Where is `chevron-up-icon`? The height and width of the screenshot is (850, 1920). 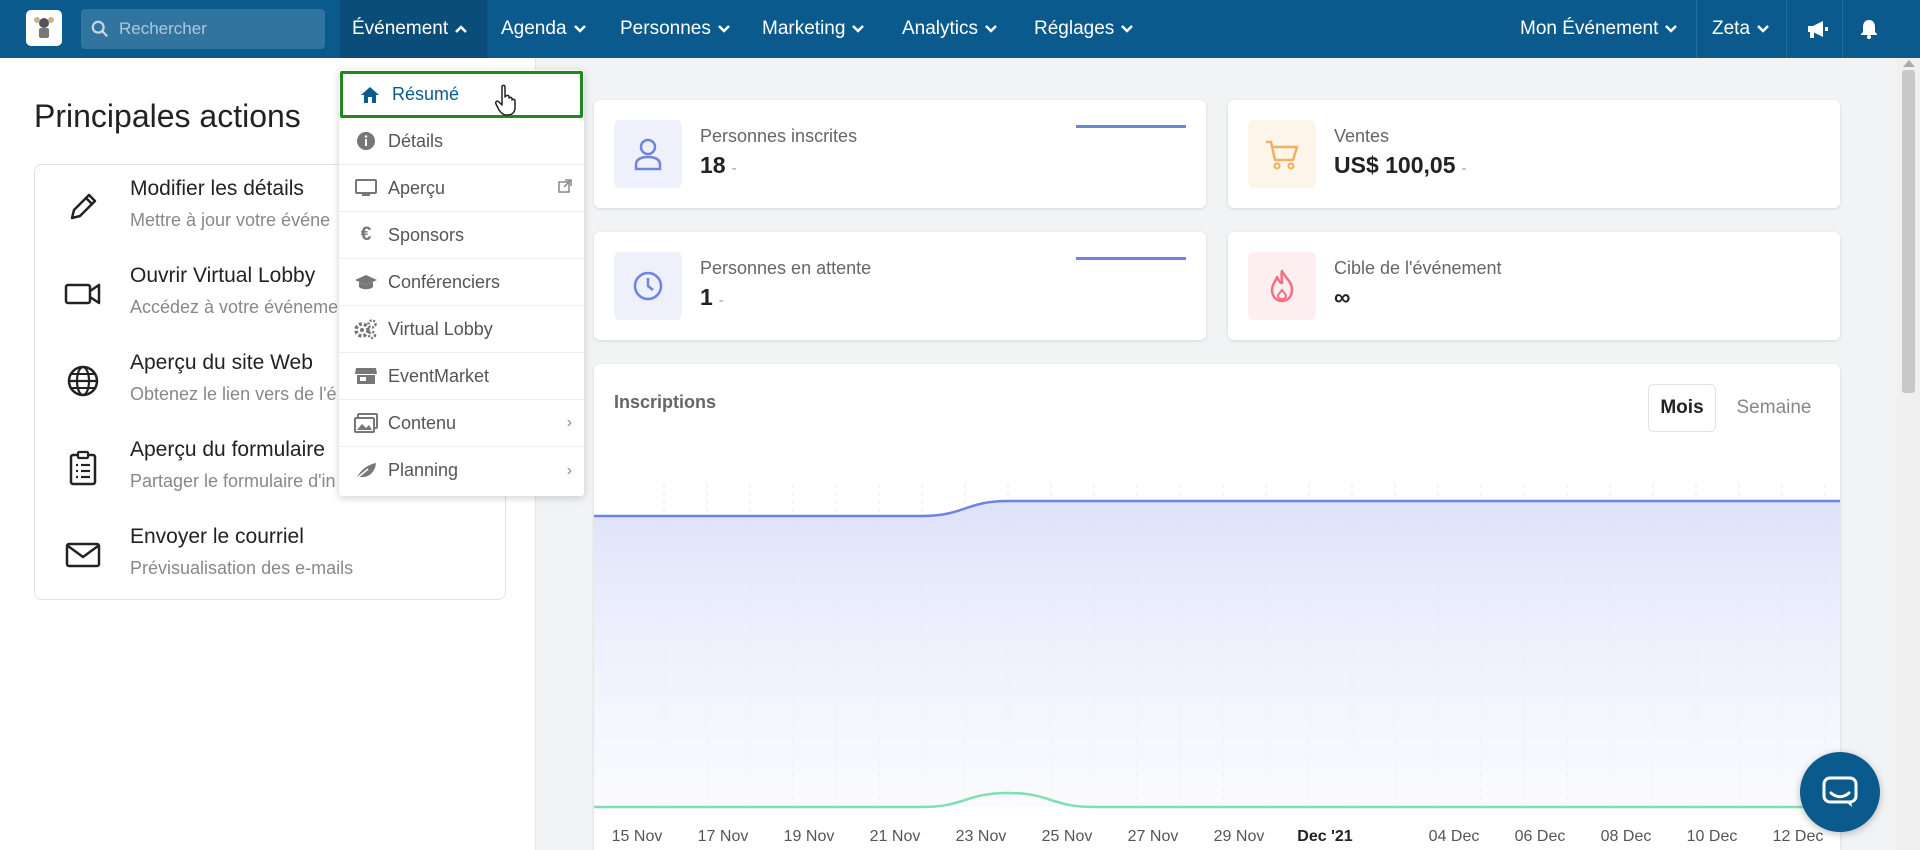 chevron-up-icon is located at coordinates (461, 29).